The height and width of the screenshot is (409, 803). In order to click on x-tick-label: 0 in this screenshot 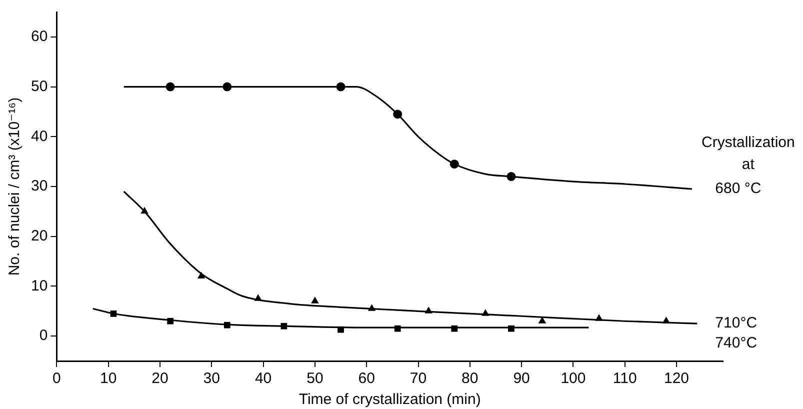, I will do `click(56, 379)`.